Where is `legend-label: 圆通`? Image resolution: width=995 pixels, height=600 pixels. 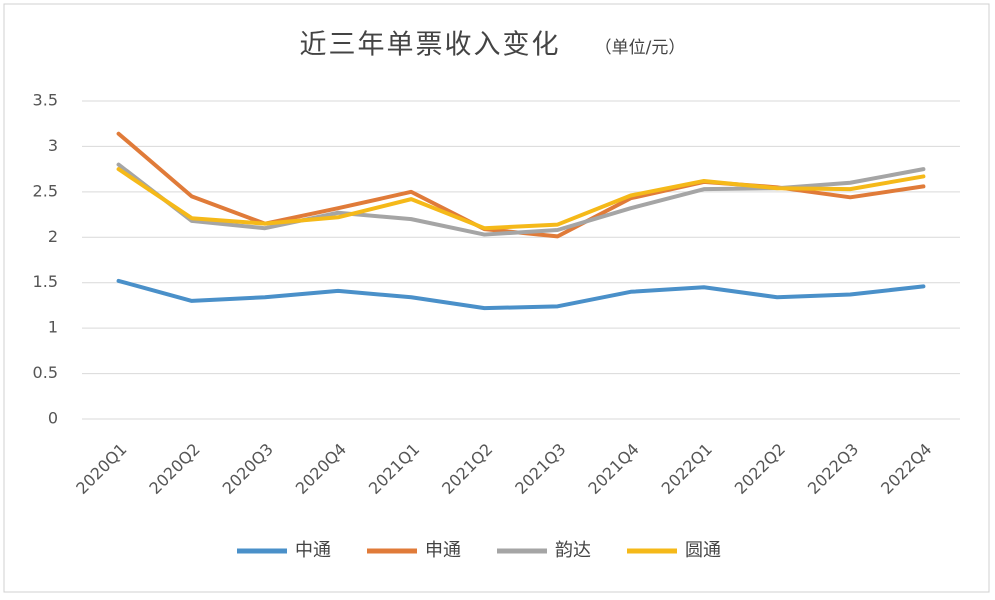
legend-label: 圆通 is located at coordinates (703, 550).